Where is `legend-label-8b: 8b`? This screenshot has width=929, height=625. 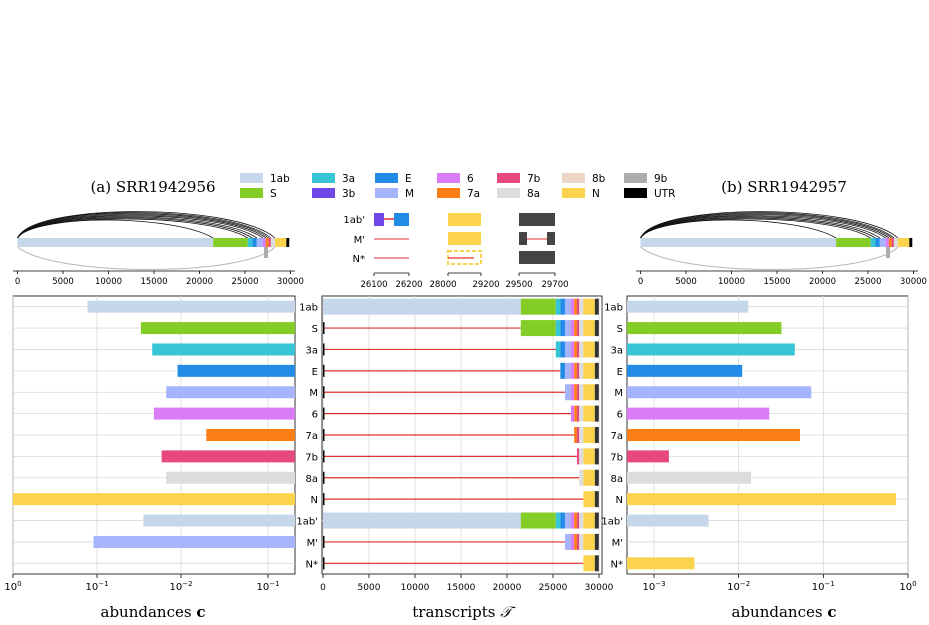
legend-label-8b: 8b is located at coordinates (599, 179).